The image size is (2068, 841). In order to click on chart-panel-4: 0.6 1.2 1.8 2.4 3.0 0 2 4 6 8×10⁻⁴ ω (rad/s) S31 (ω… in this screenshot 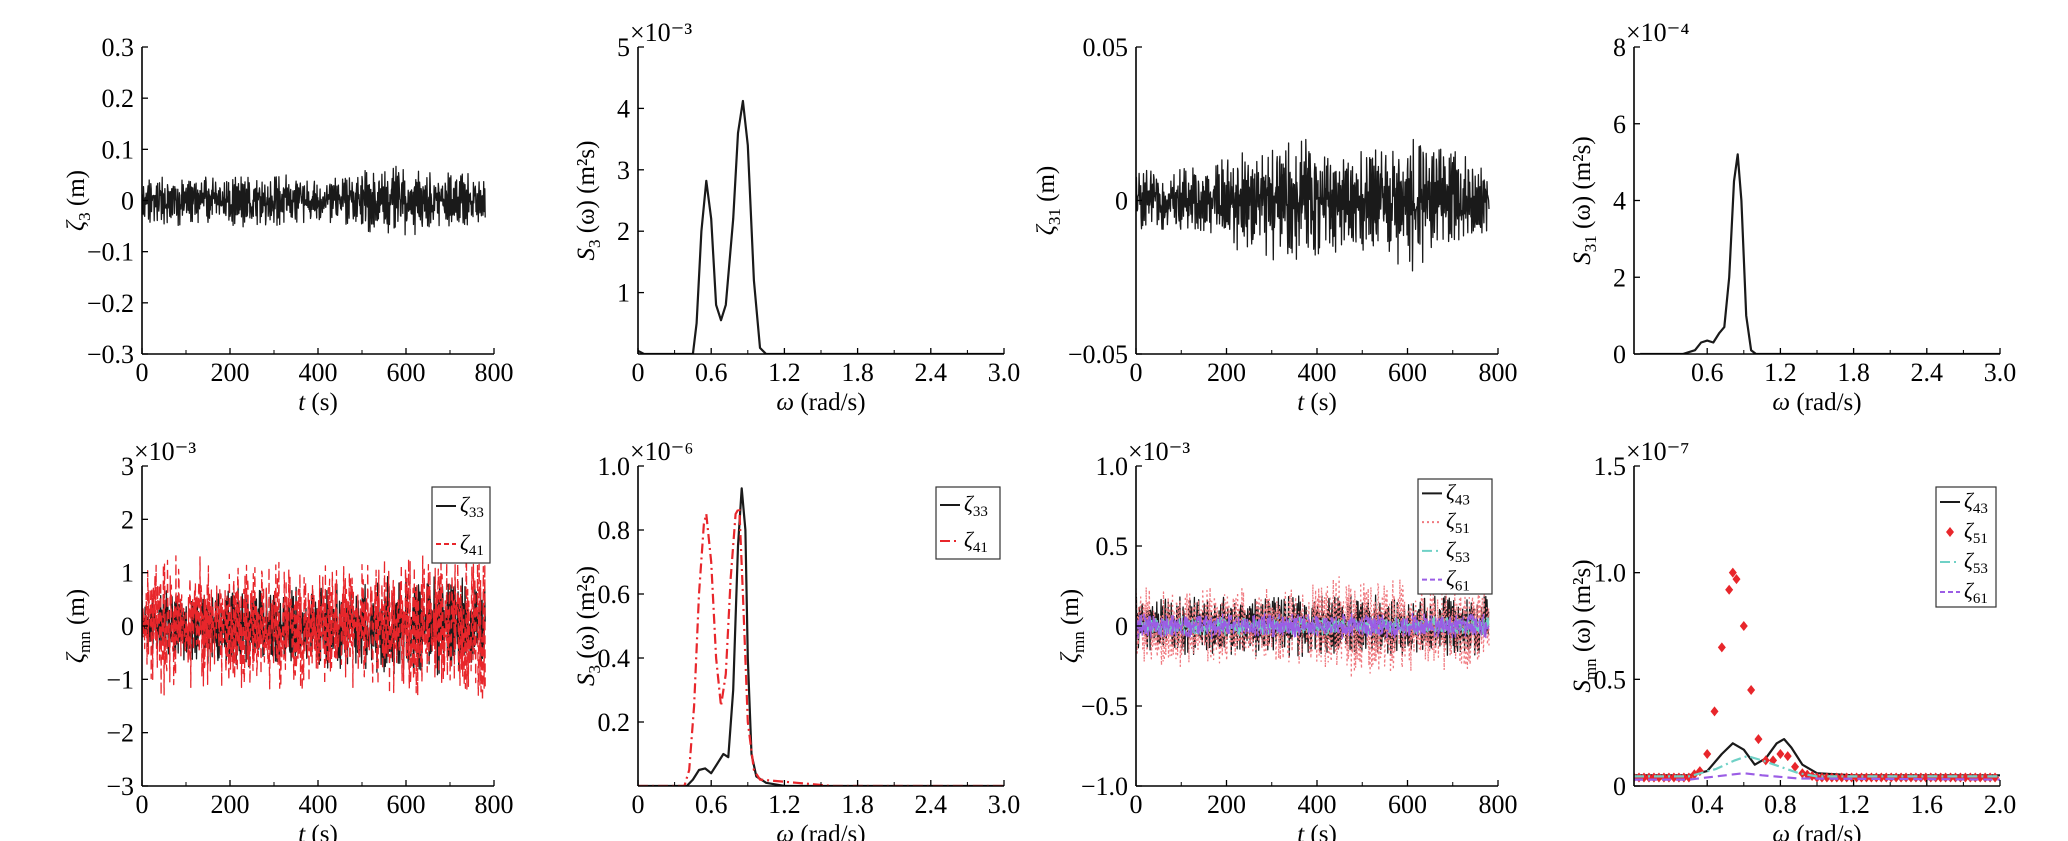, I will do `click(1792, 217)`.